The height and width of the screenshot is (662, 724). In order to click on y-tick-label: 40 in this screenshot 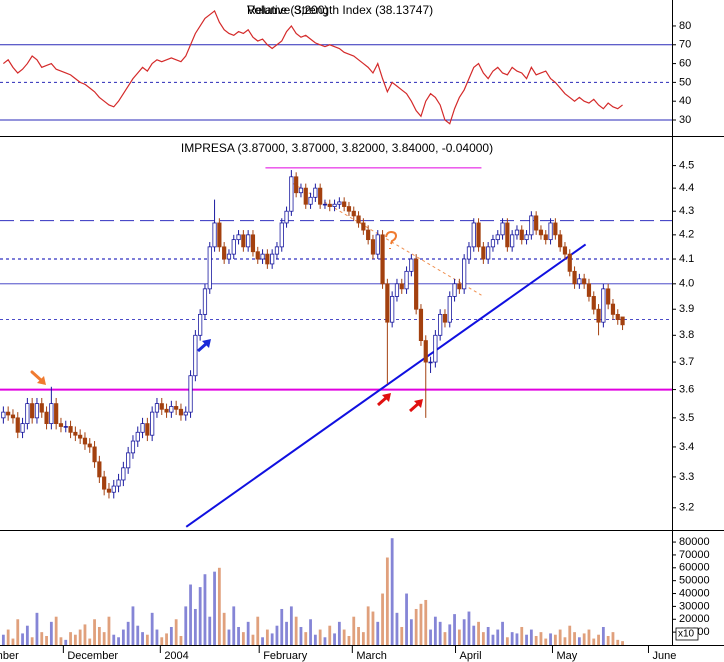, I will do `click(685, 101)`.